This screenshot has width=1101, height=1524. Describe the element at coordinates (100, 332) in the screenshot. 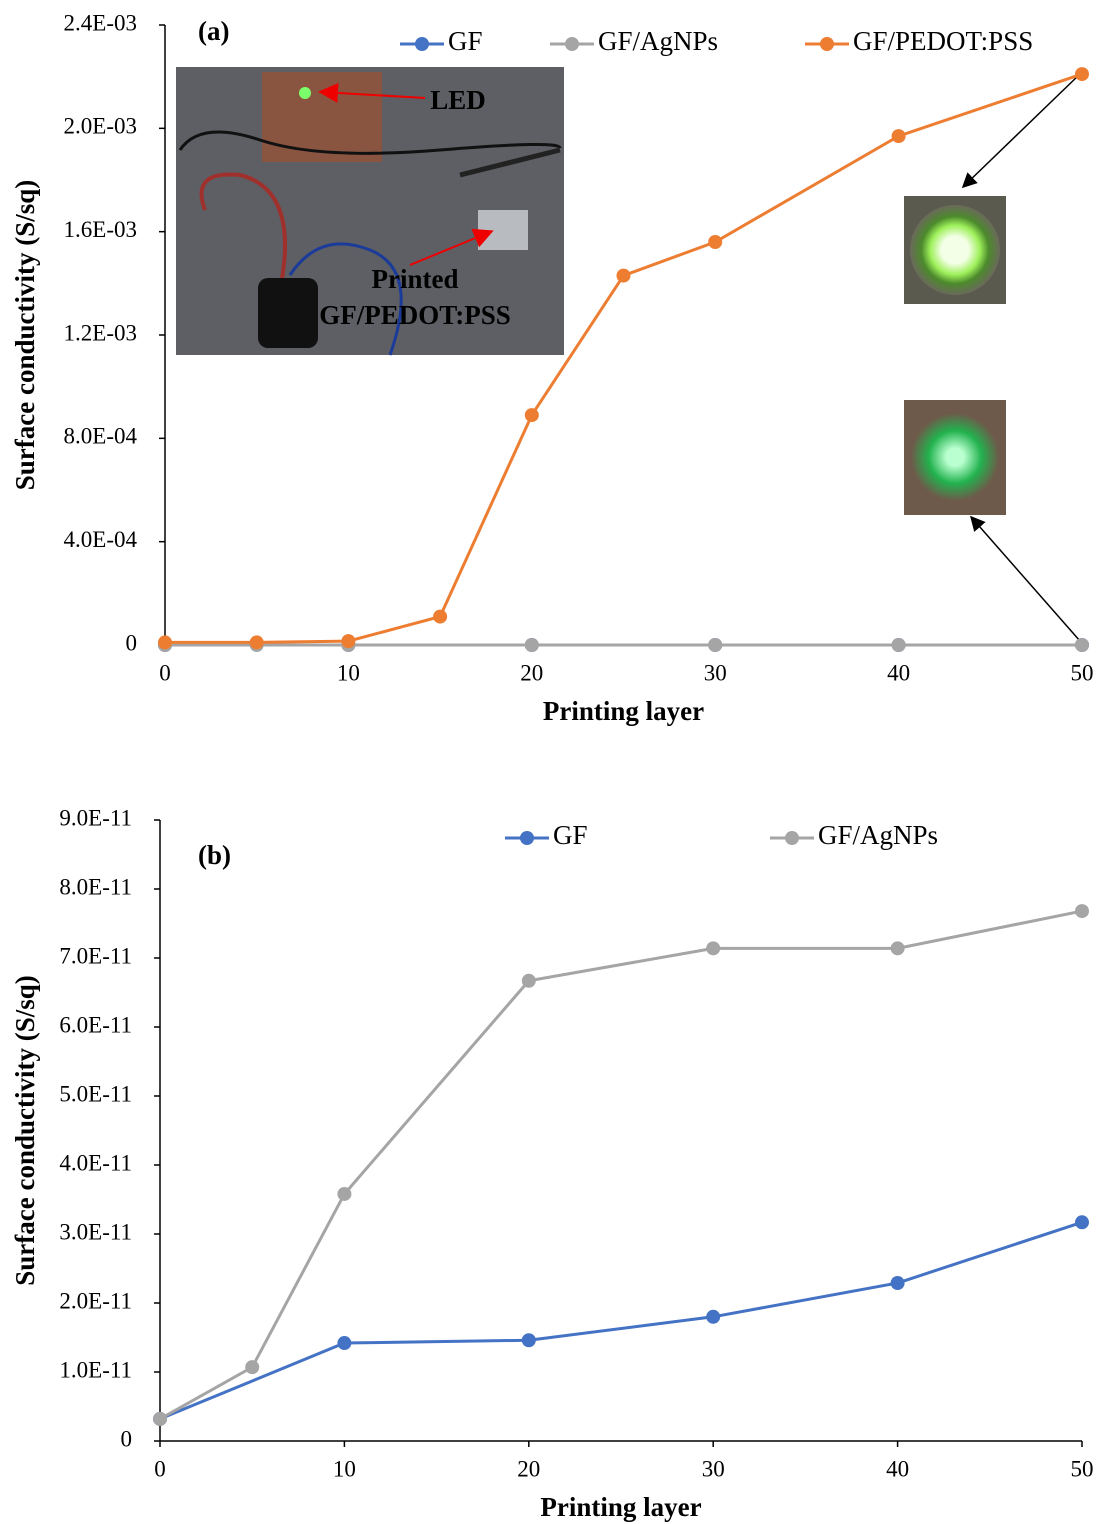

I see `y-tick-label: 1.2E-03` at that location.